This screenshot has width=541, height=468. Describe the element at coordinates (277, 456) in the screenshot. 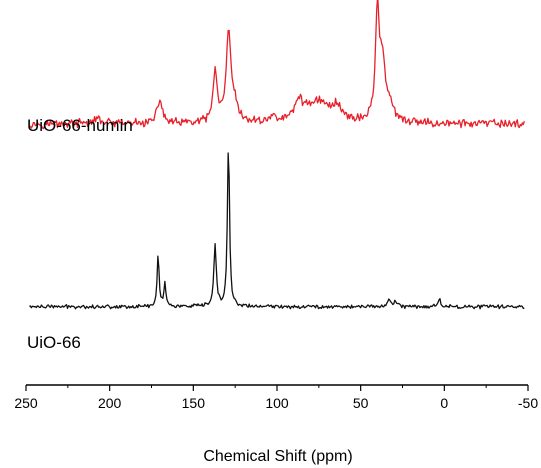

I see `x-axis-title: Chemical Shift (ppm)` at that location.